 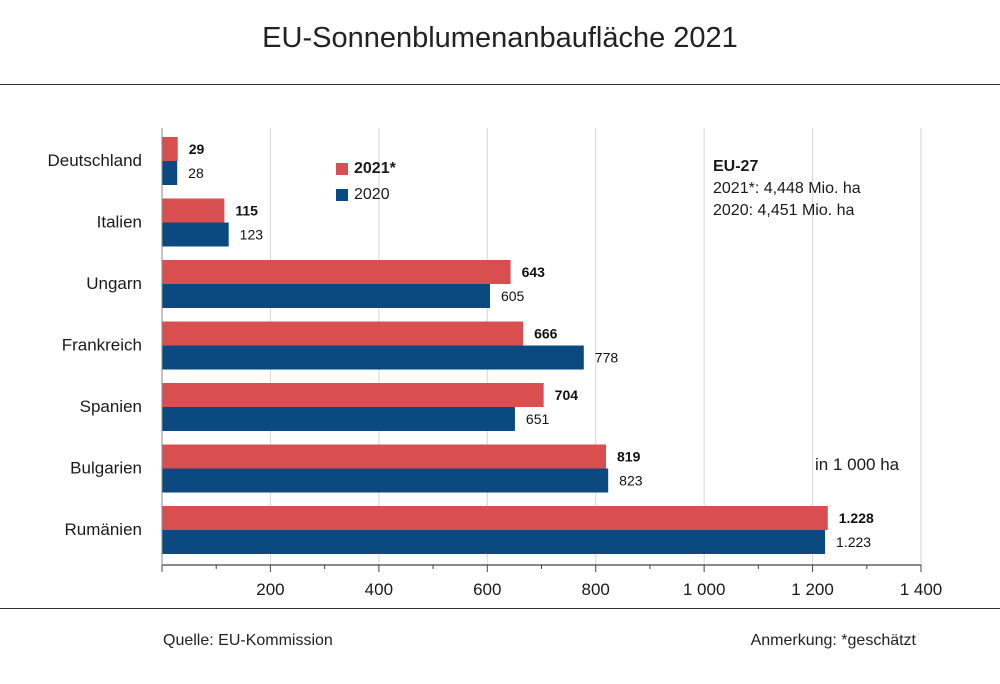 I want to click on unit-note: in 1 000 ha, so click(x=857, y=464).